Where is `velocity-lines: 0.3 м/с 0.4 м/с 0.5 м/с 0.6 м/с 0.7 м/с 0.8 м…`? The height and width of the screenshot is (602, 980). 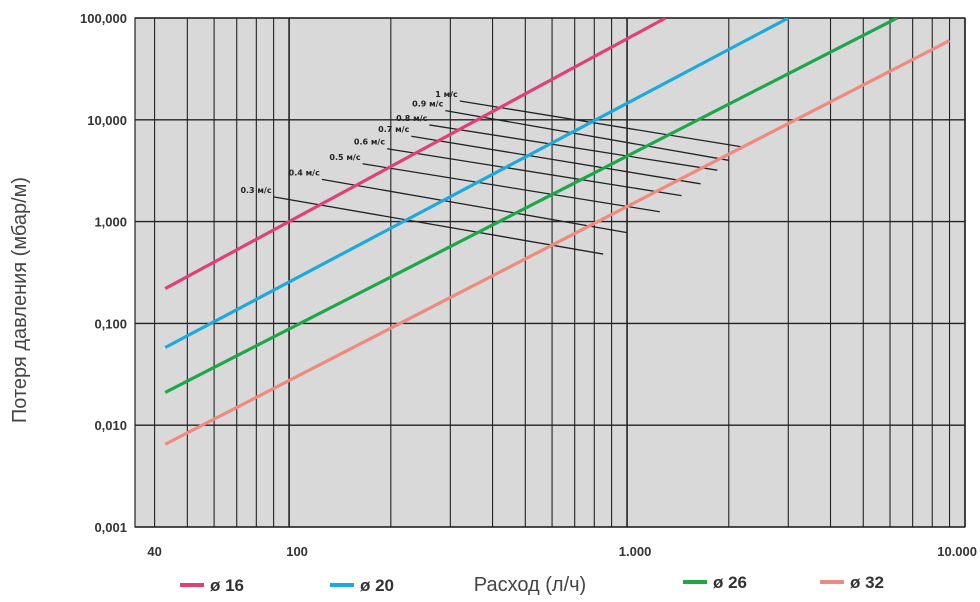
velocity-lines: 0.3 м/с 0.4 м/с 0.5 м/с 0.6 м/с 0.7 м/с 0.8 м… is located at coordinates (491, 172).